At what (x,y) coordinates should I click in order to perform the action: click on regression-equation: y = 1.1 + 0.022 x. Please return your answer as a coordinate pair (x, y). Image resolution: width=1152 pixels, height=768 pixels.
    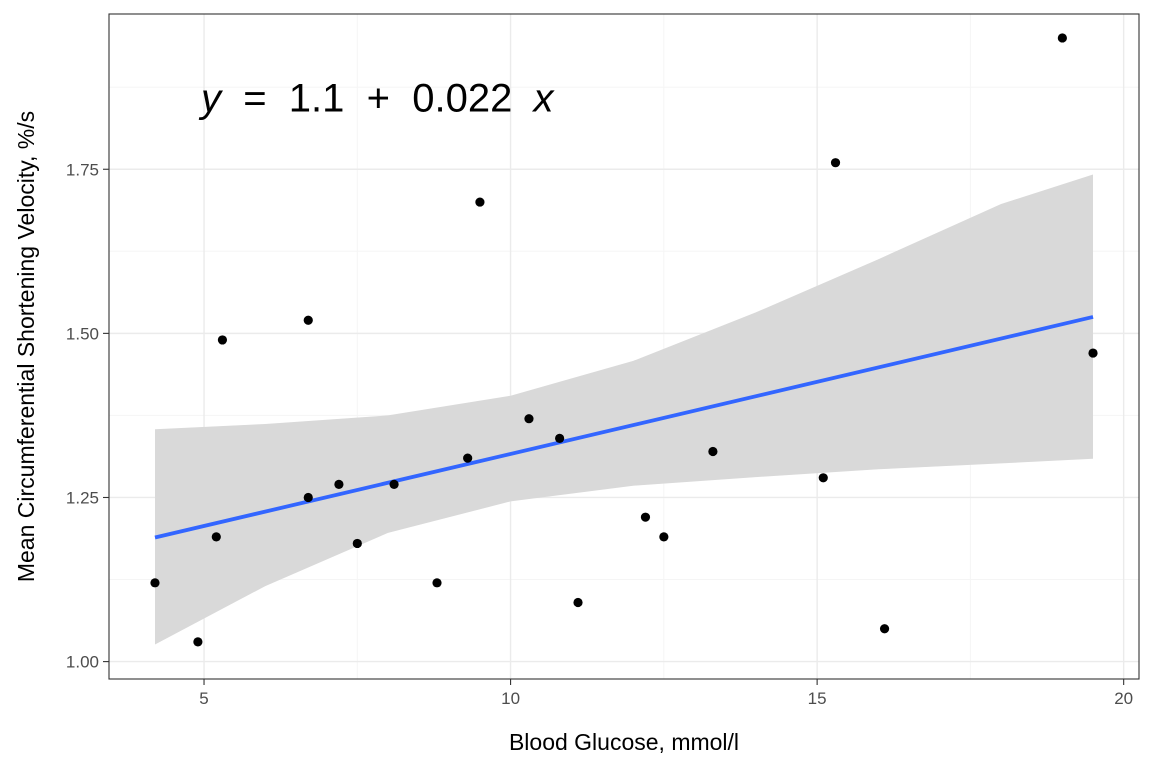
    Looking at the image, I should click on (377, 98).